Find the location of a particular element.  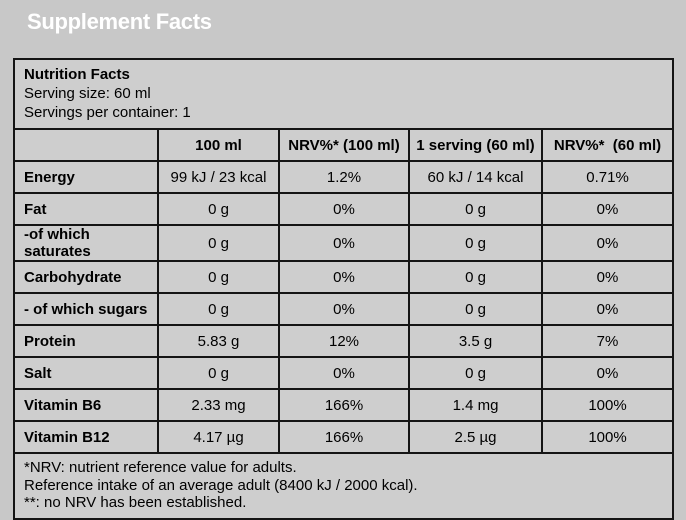

nutrient-name-cell: Protein is located at coordinates (86, 341).